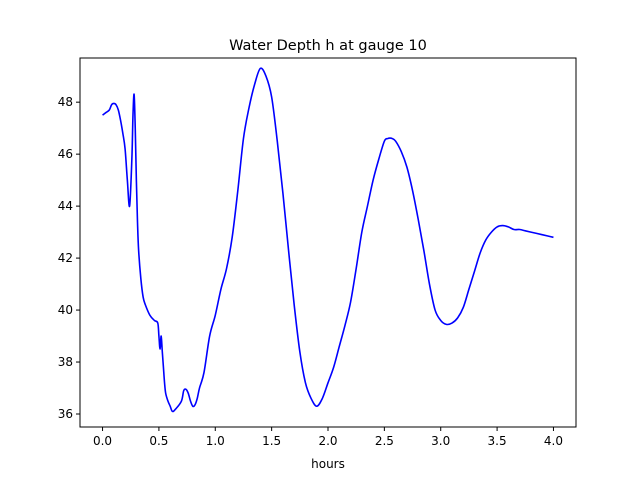 This screenshot has height=480, width=640. Describe the element at coordinates (271, 441) in the screenshot. I see `x-tick-label: 1.5` at that location.